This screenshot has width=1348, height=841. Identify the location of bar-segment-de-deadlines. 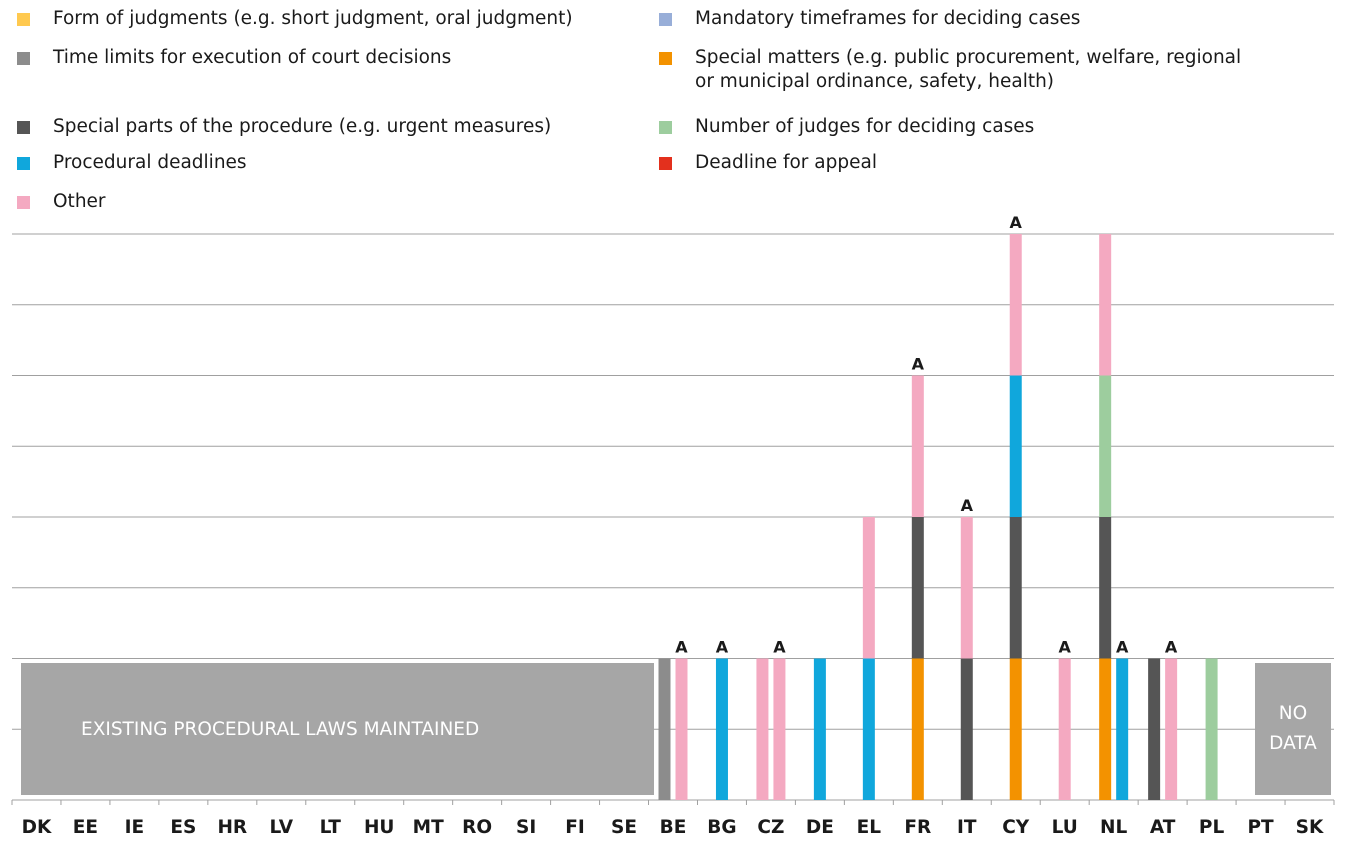
(819, 729).